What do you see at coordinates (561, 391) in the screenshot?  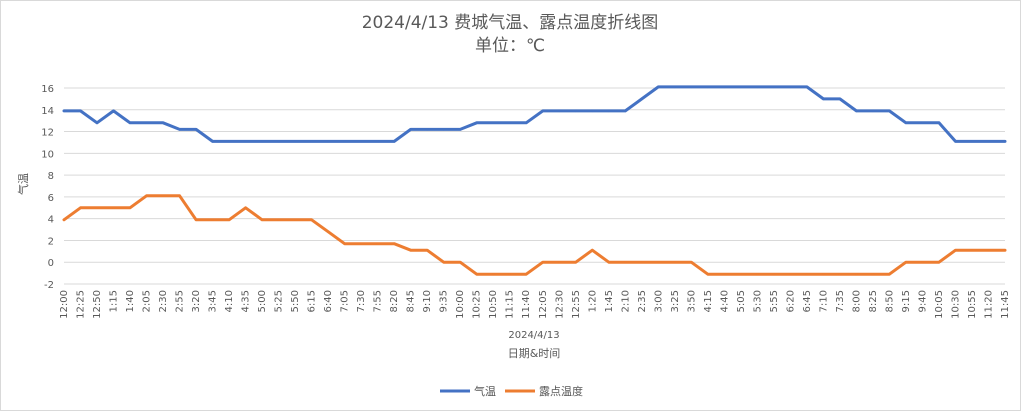 I see `legend-label: 露点温度` at bounding box center [561, 391].